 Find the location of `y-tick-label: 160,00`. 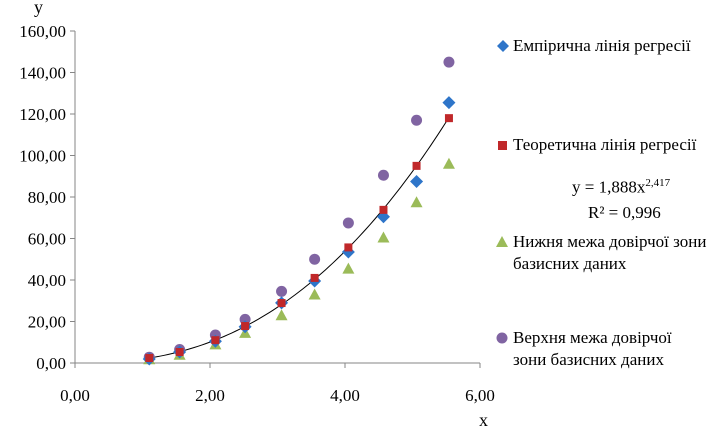

y-tick-label: 160,00 is located at coordinates (42, 31).